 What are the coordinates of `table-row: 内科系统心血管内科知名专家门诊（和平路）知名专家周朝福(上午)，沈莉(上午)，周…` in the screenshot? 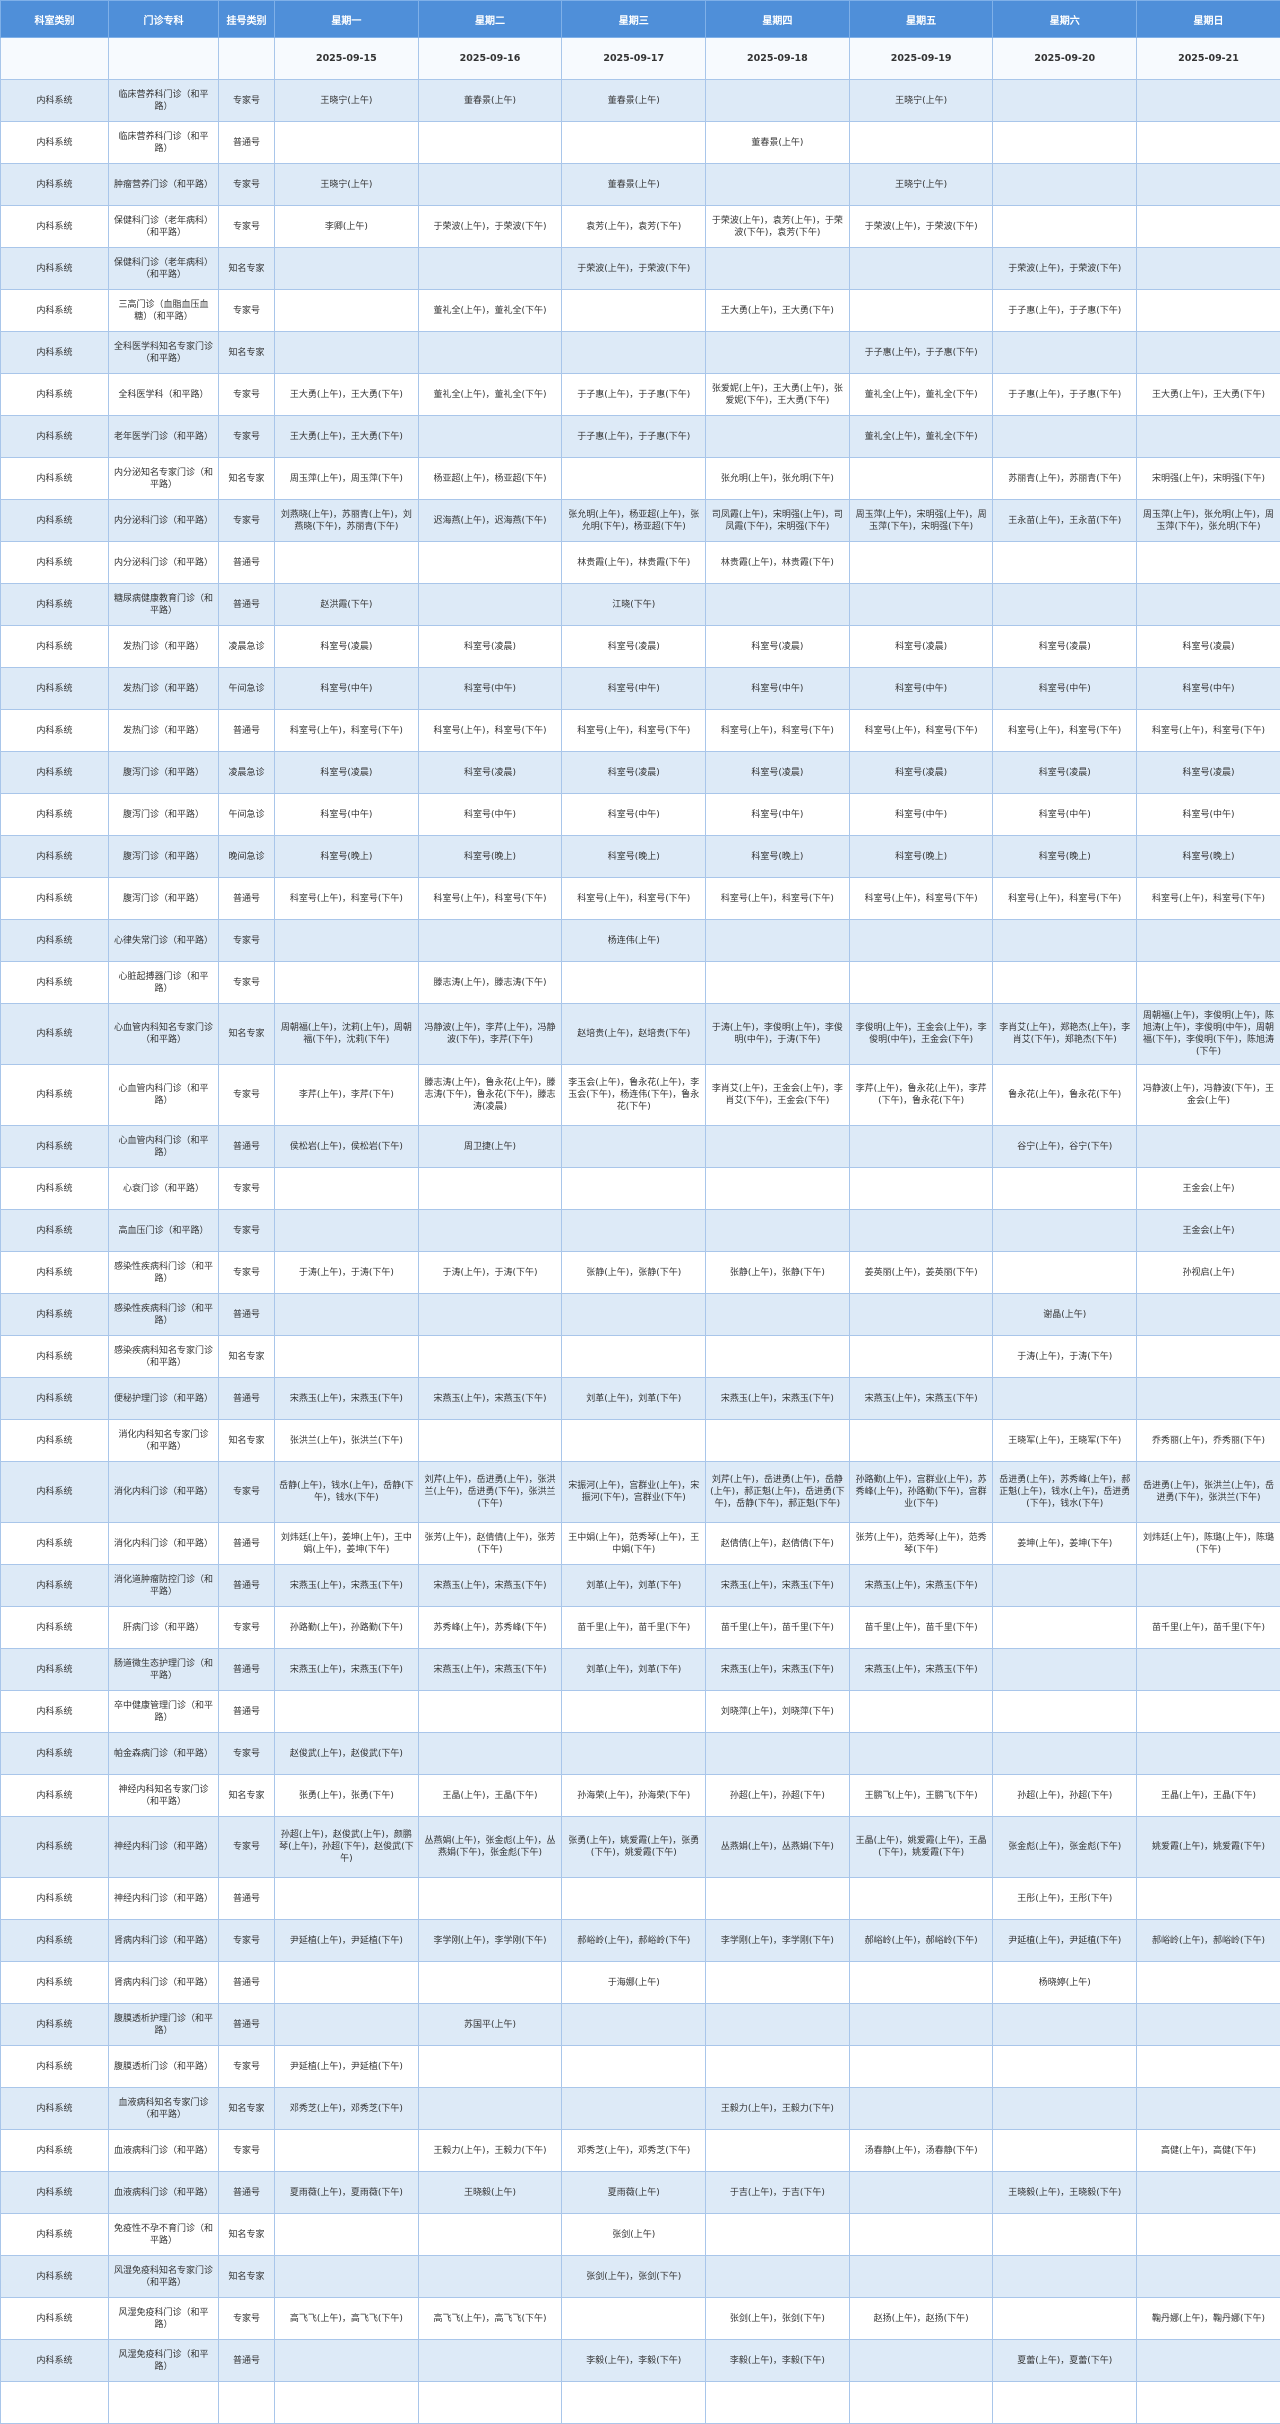 It's located at (640, 1034).